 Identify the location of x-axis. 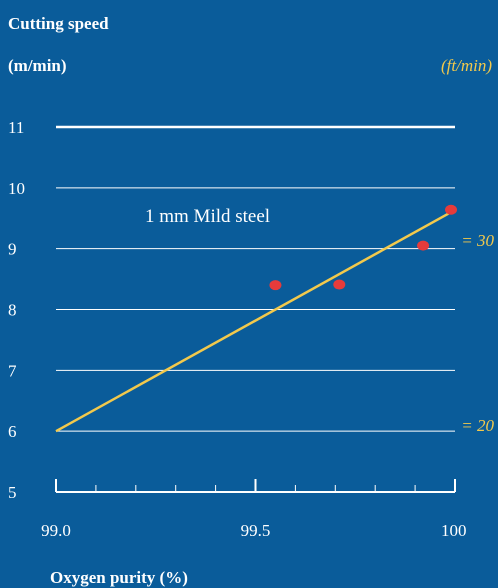
(255, 486).